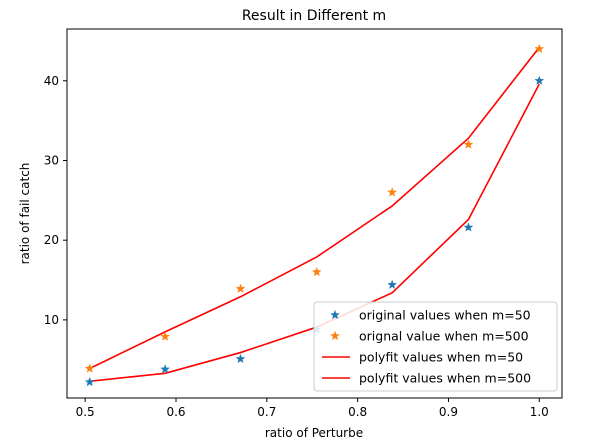  I want to click on x-axis: 0.5 0.6 0.7 0.8 0.9 1.0, so click(312, 408).